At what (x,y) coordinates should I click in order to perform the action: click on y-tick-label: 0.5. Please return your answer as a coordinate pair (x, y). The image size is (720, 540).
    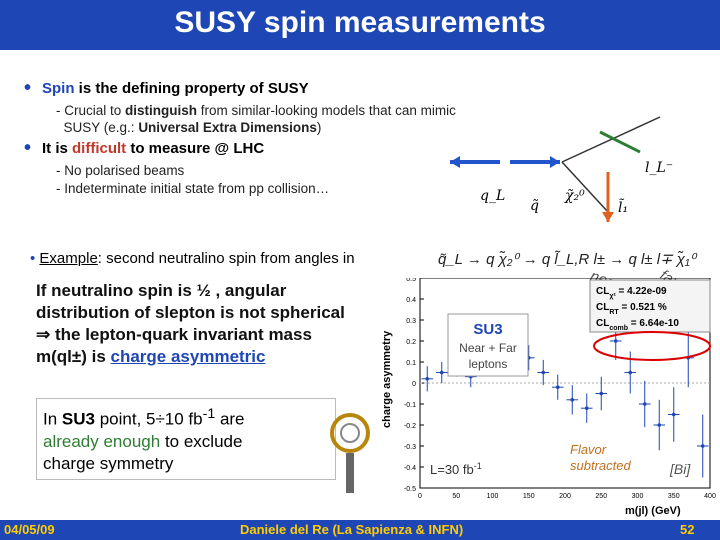
    Looking at the image, I should click on (411, 280).